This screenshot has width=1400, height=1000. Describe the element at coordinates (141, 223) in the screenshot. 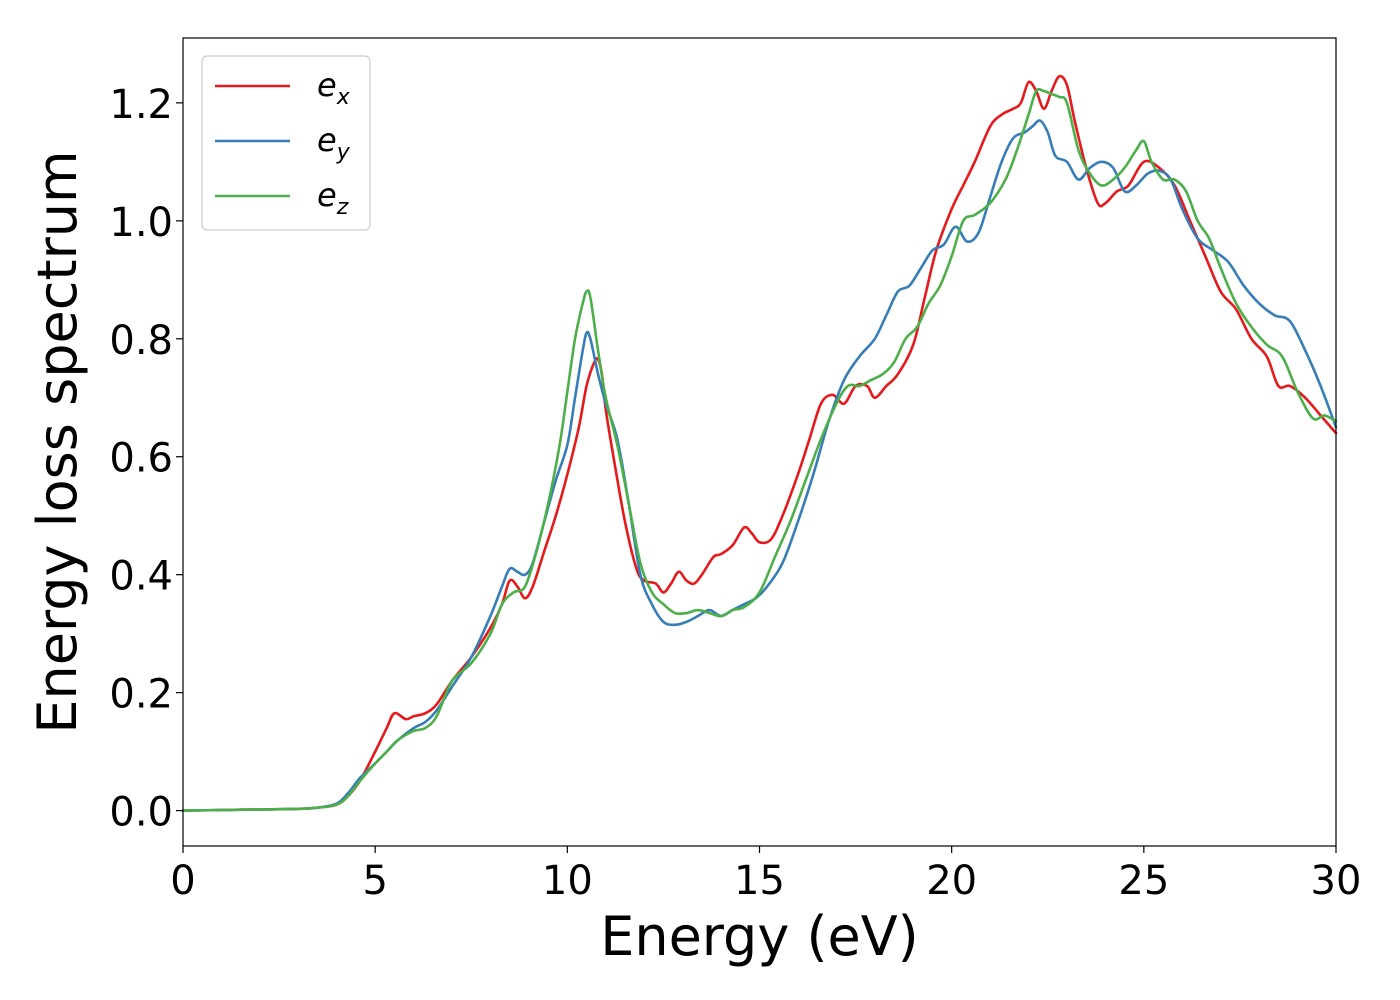

I see `y-tick-label: 1.0` at that location.